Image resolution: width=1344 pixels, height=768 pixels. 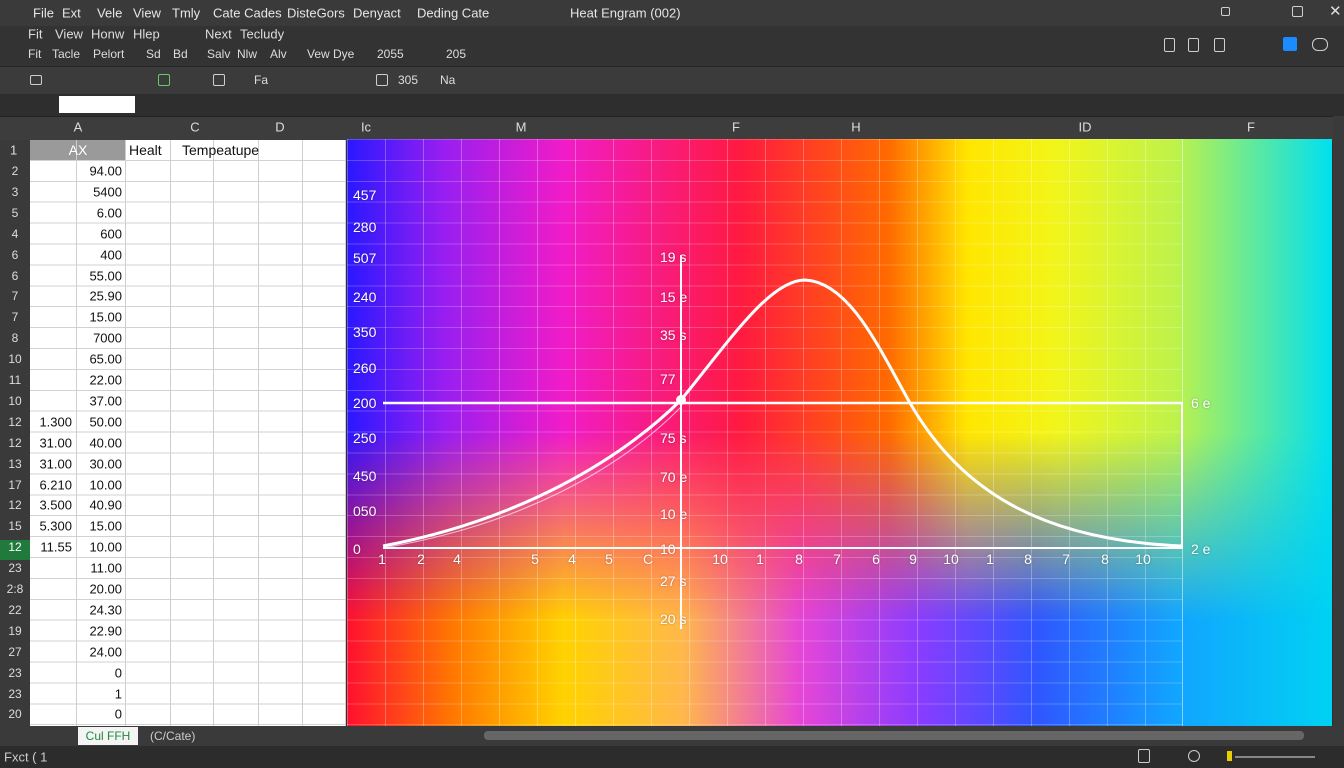 I want to click on ribbon-button: Fit, so click(x=35, y=54).